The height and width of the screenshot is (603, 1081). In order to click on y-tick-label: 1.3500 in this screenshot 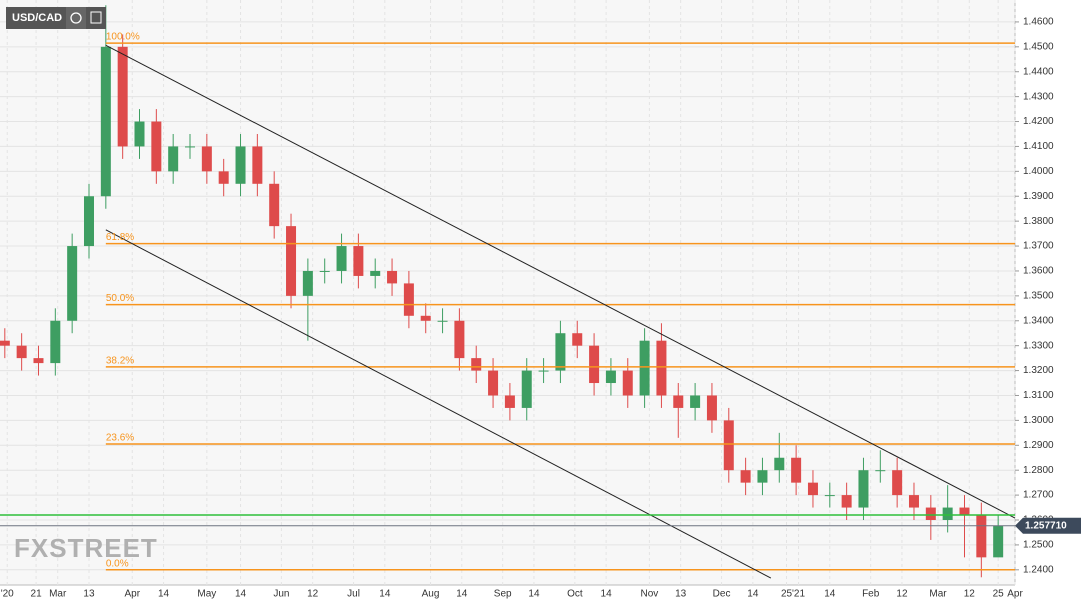, I will do `click(1038, 296)`.